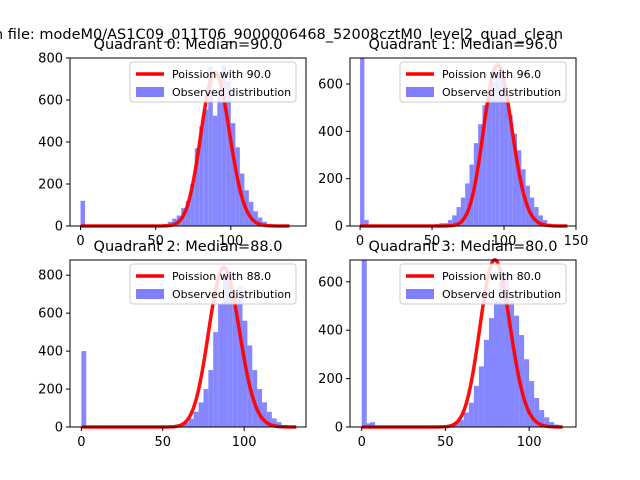  I want to click on legend: Poission with 90.0 Observed distribution, so click(213, 82).